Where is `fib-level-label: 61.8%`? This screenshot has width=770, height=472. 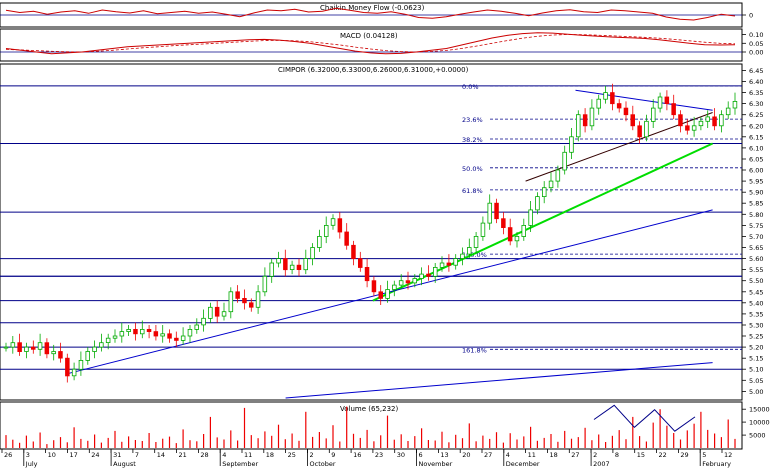 fib-level-label: 61.8% is located at coordinates (472, 191).